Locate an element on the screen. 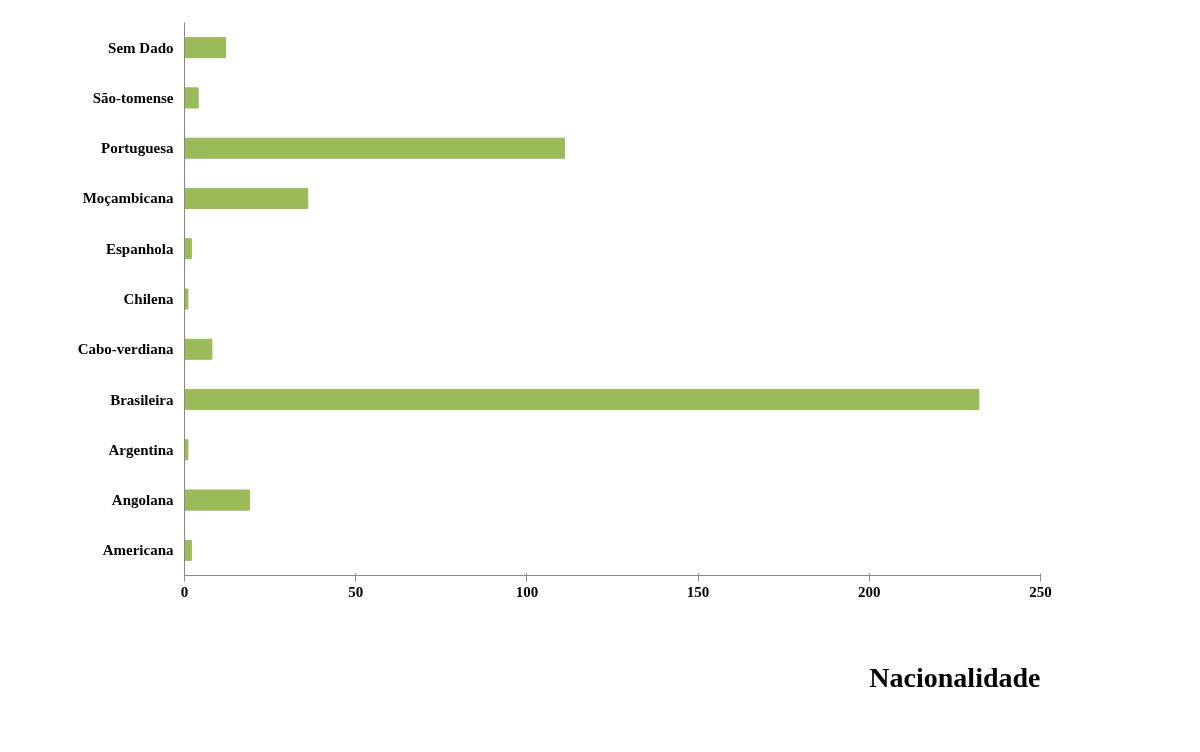 This screenshot has width=1200, height=752. y-tick-label: Angolana is located at coordinates (142, 500).